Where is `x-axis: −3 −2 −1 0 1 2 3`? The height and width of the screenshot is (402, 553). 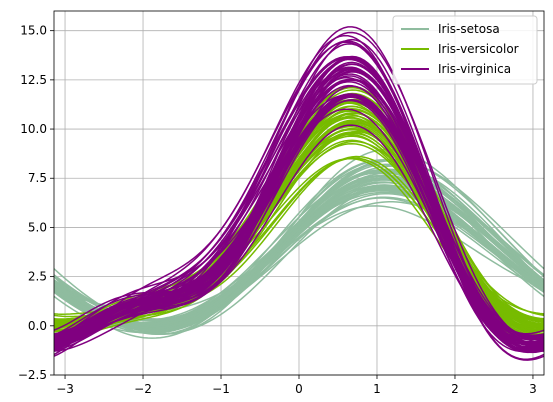 x-axis: −3 −2 −1 0 1 2 3 is located at coordinates (296, 385).